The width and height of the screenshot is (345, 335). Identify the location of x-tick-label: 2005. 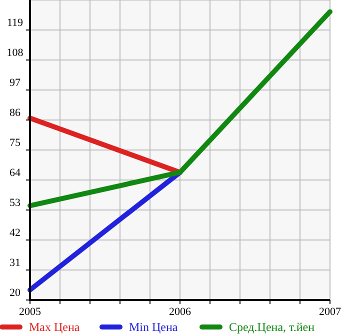
(30, 312).